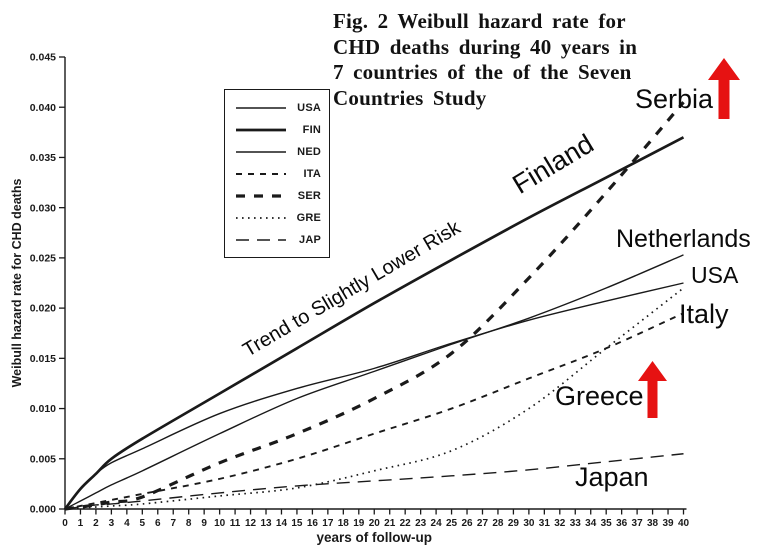 Image resolution: width=771 pixels, height=560 pixels. What do you see at coordinates (261, 108) in the screenshot?
I see `legend-line-sample-usa` at bounding box center [261, 108].